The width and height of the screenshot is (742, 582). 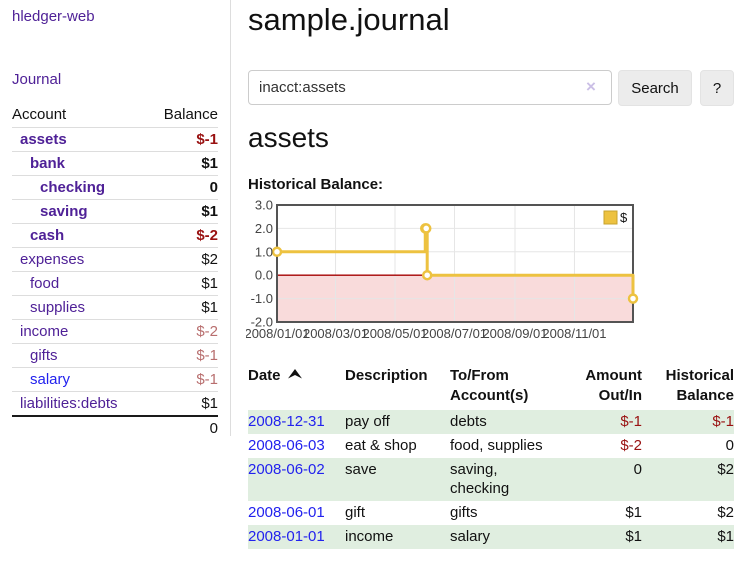 I want to click on sidebar-account-link: supplies, so click(x=58, y=307).